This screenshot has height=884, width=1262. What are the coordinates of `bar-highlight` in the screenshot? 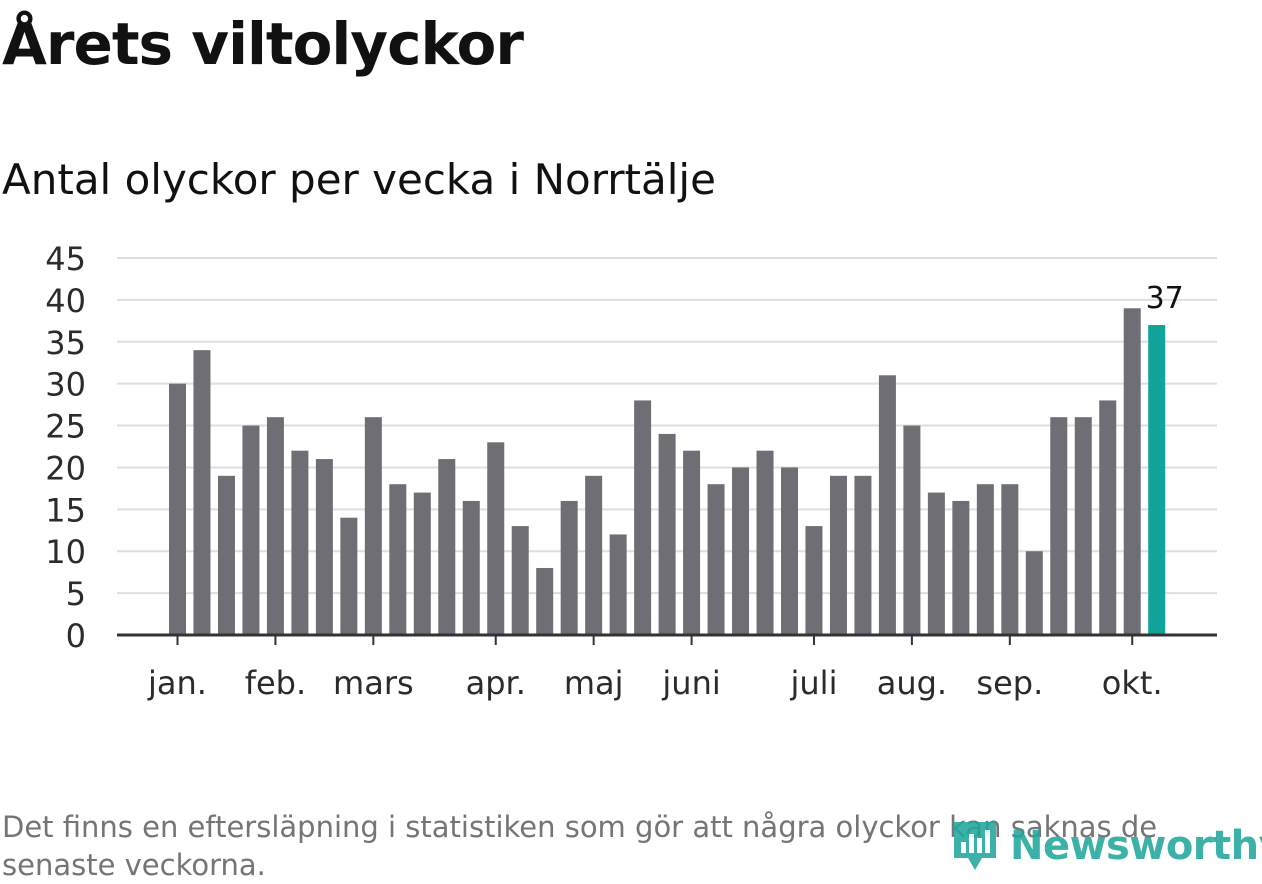 It's located at (1157, 480).